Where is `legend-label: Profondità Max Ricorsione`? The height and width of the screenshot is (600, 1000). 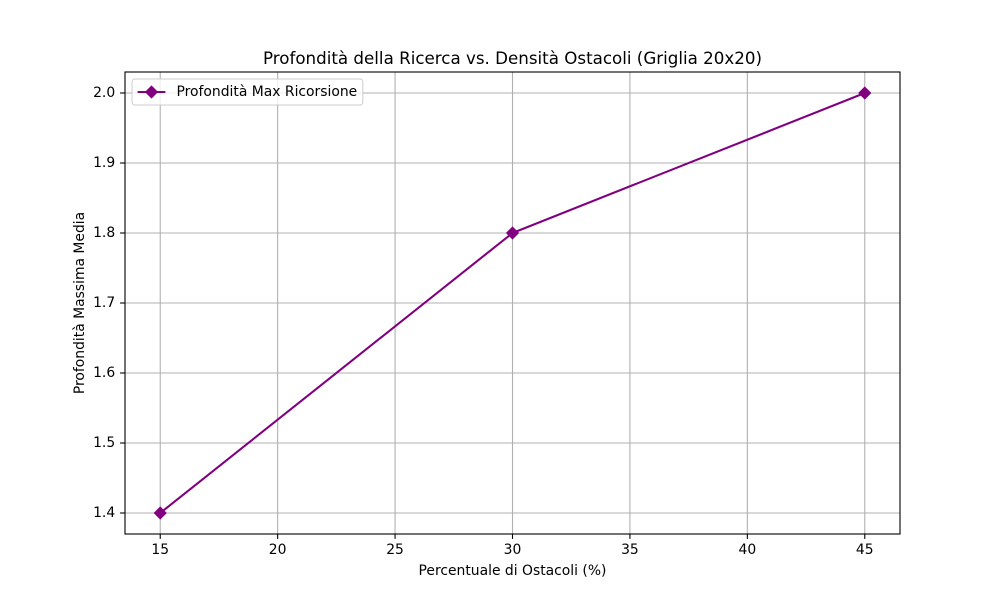
legend-label: Profondità Max Ricorsione is located at coordinates (267, 92).